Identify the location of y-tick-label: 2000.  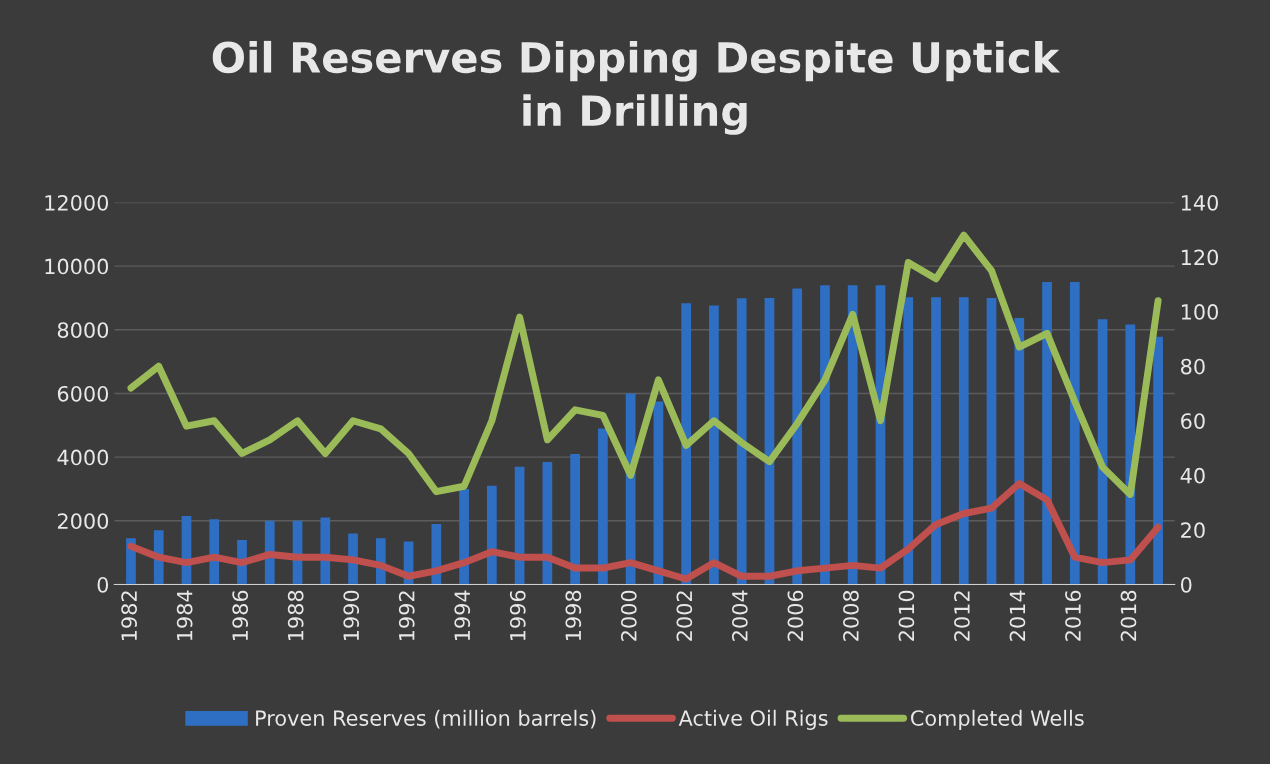
(83, 521).